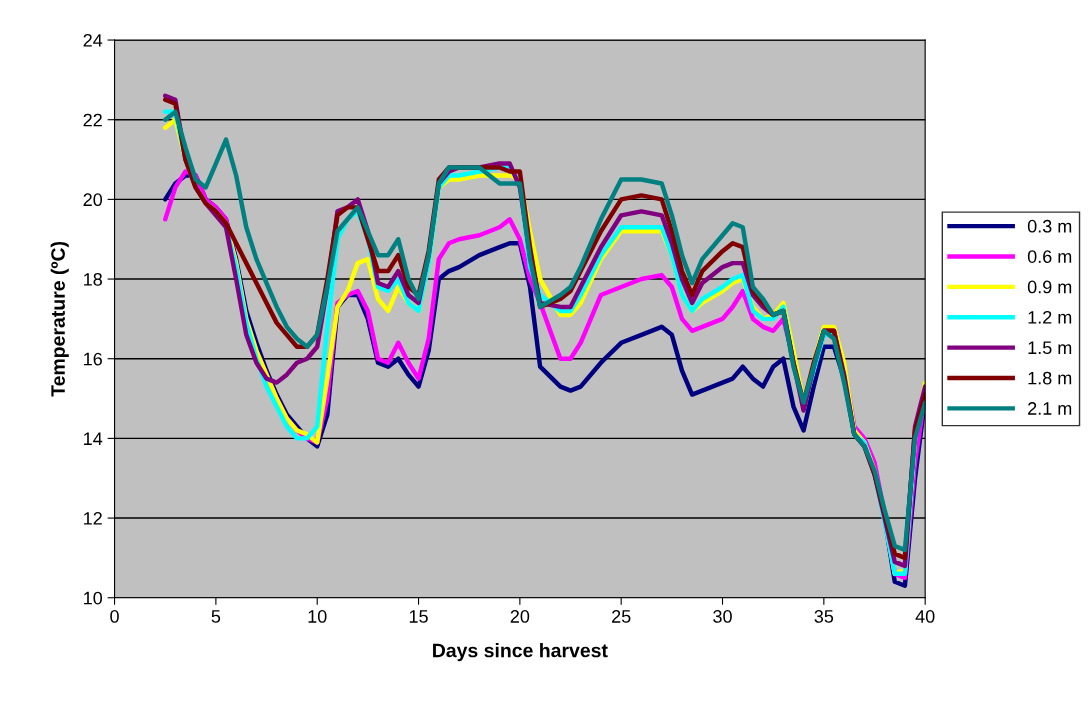  What do you see at coordinates (216, 616) in the screenshot?
I see `x-tick-label: 5` at bounding box center [216, 616].